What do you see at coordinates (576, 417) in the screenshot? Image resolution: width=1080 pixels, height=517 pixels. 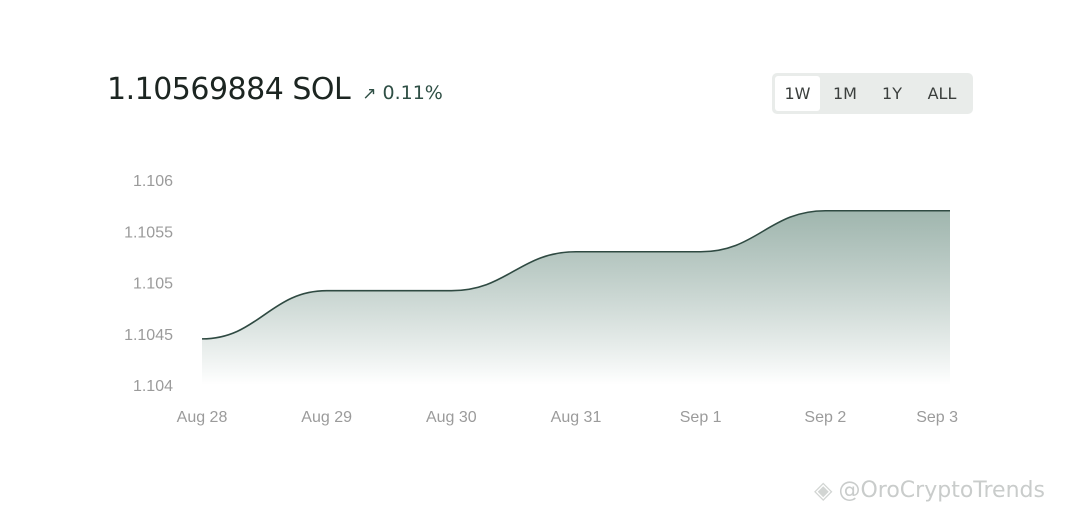 I see `x-tick-label: Aug 31` at bounding box center [576, 417].